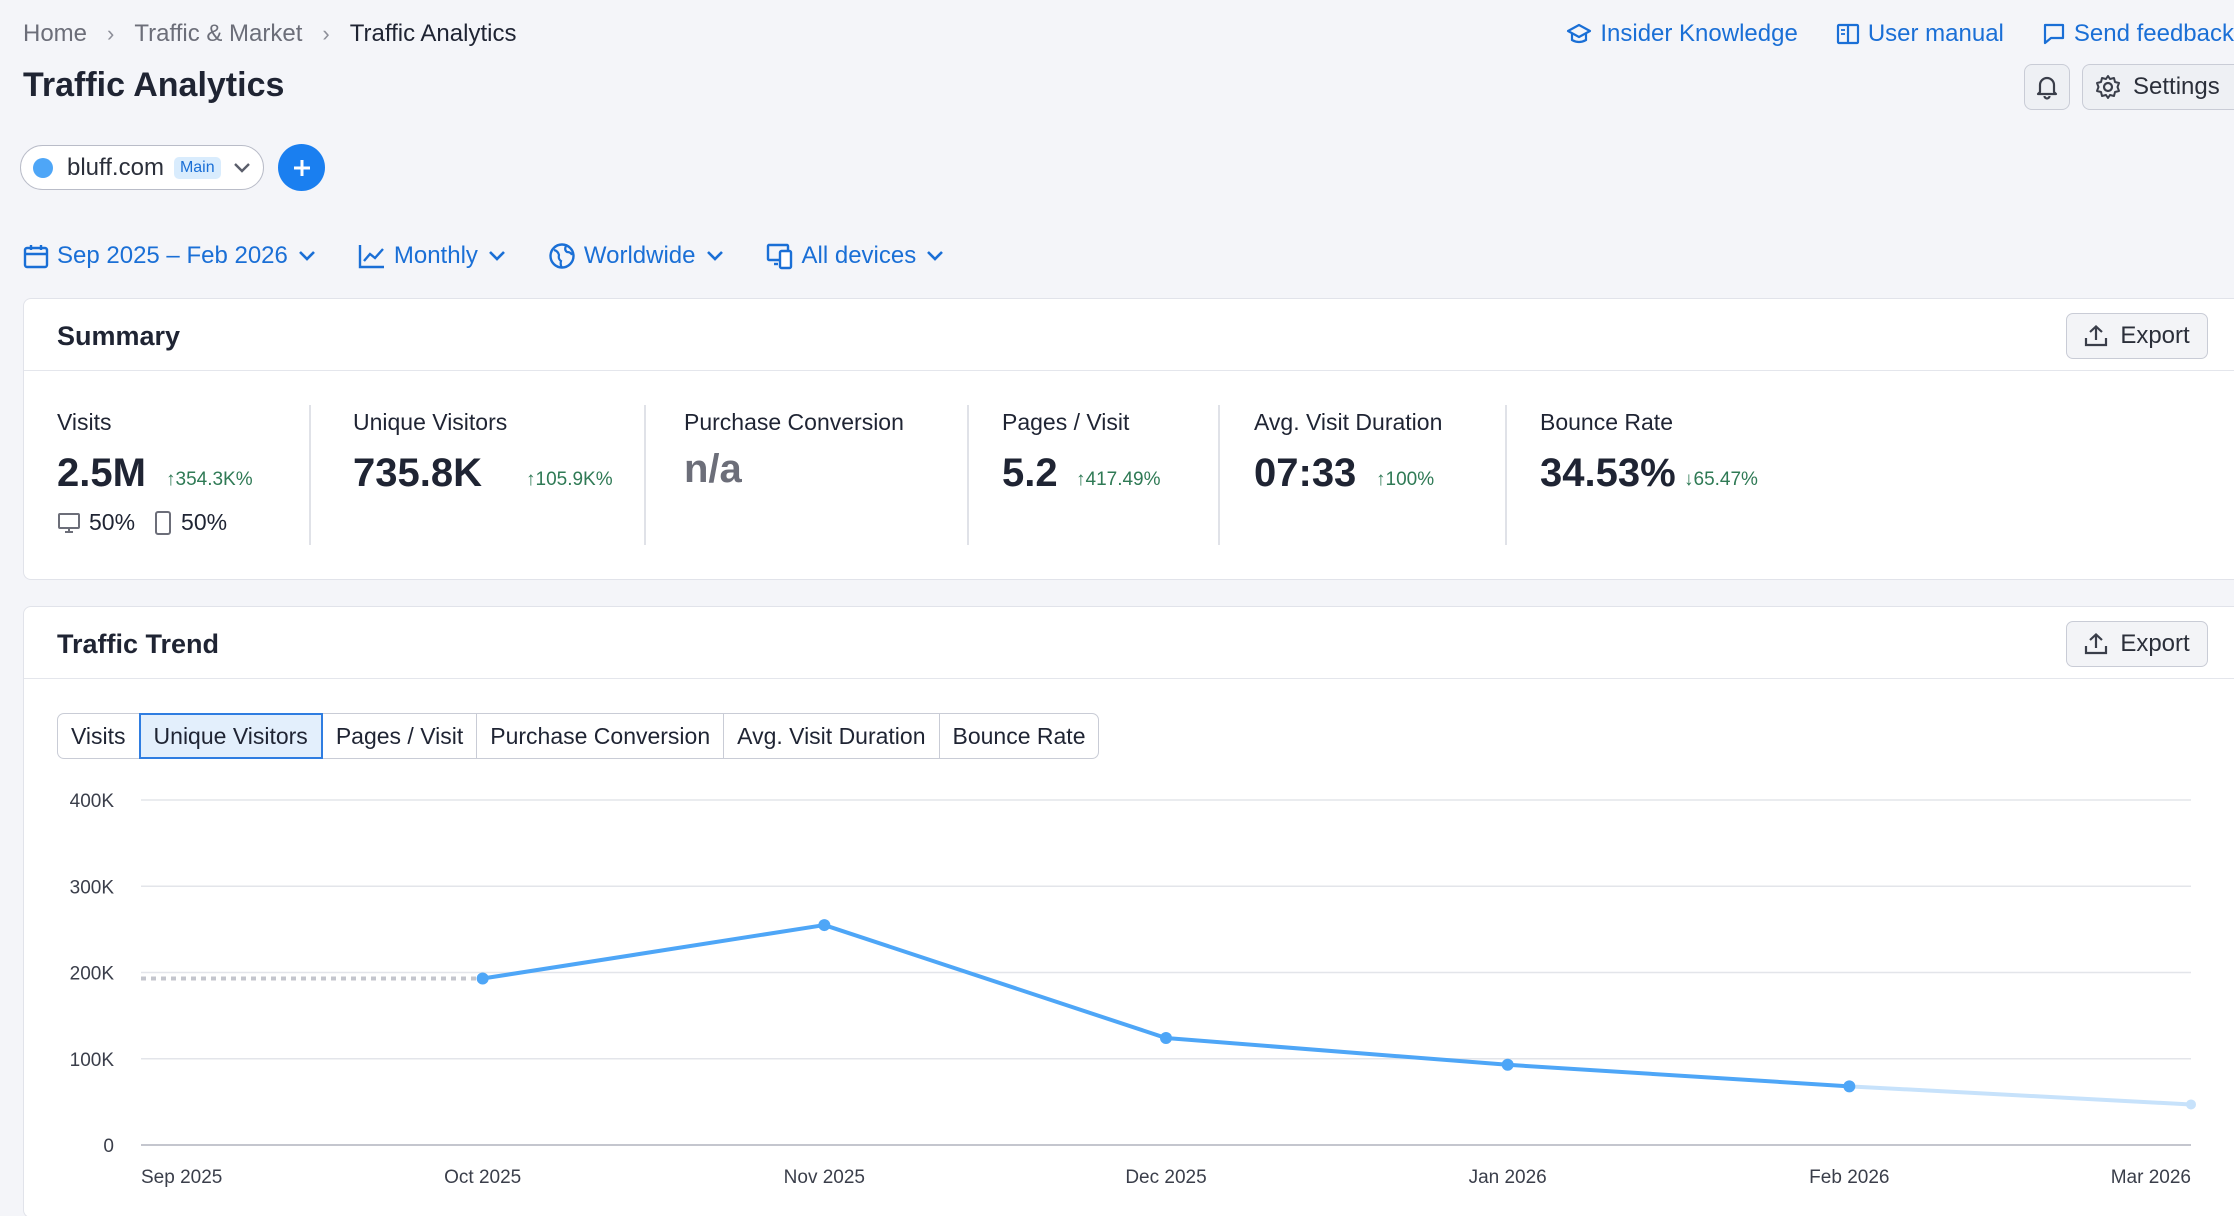 This screenshot has height=1216, width=2234. What do you see at coordinates (435, 255) in the screenshot?
I see `granularity-label: Monthly` at bounding box center [435, 255].